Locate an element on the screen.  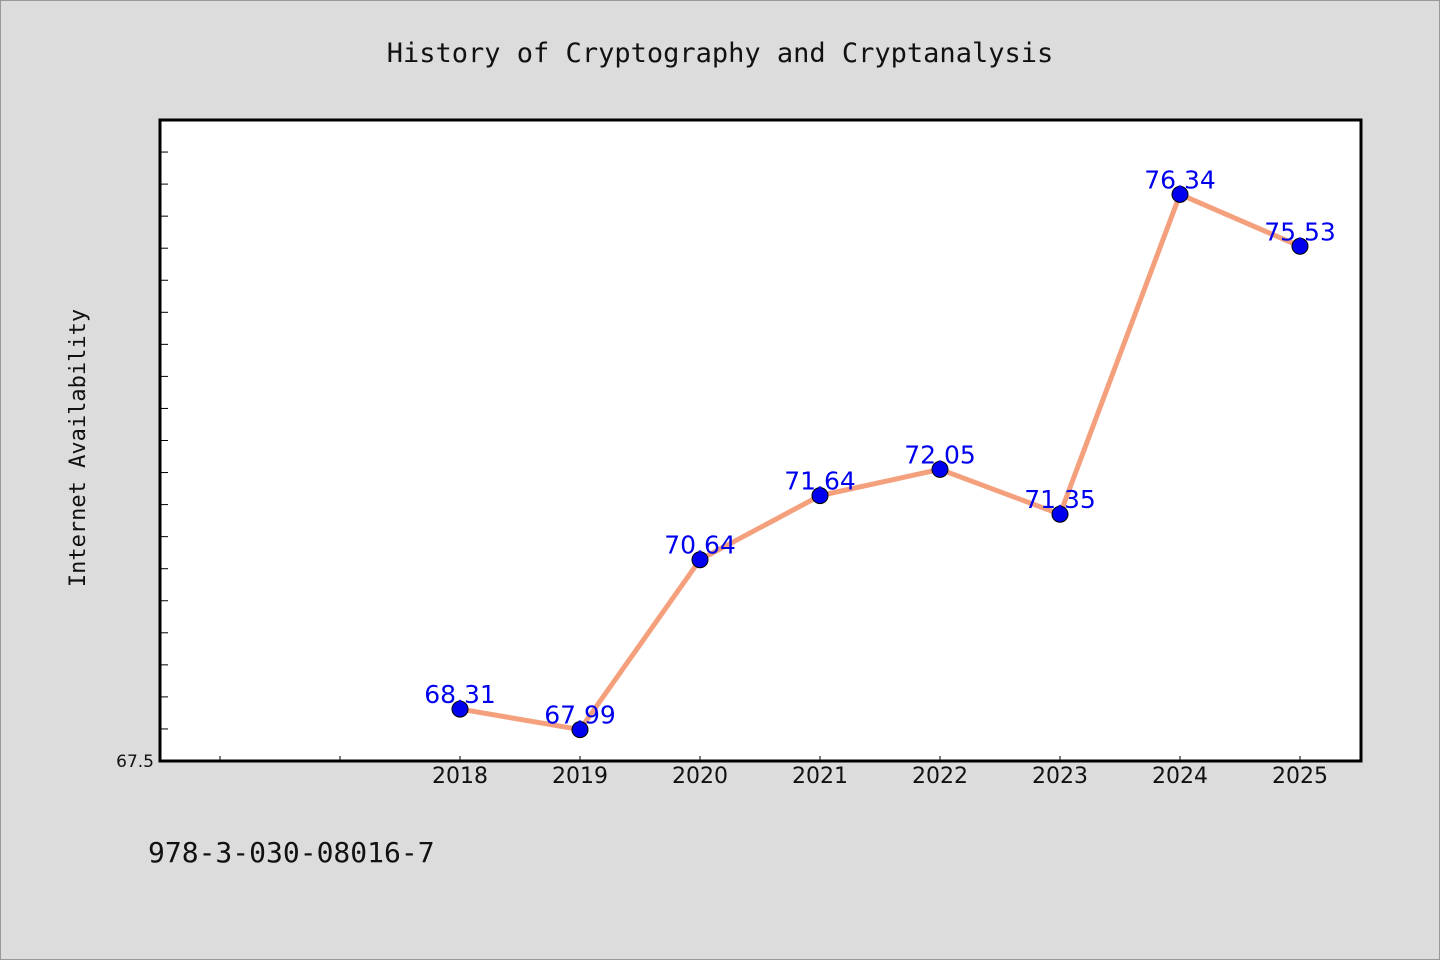
x-tick-label: 2020 is located at coordinates (700, 776).